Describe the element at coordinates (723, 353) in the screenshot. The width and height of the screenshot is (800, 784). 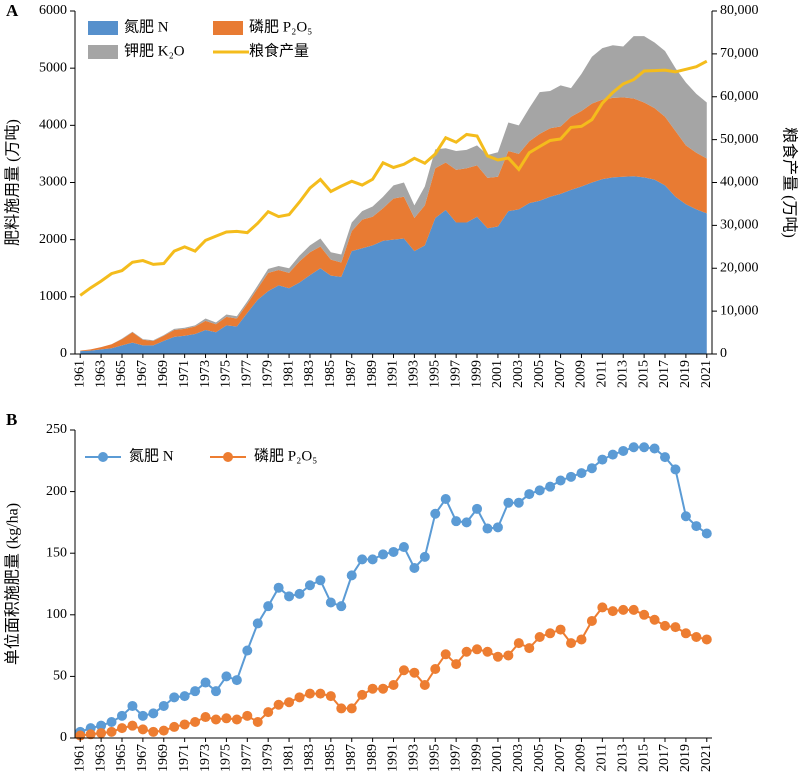
I see `y2-tick-label: 0` at that location.